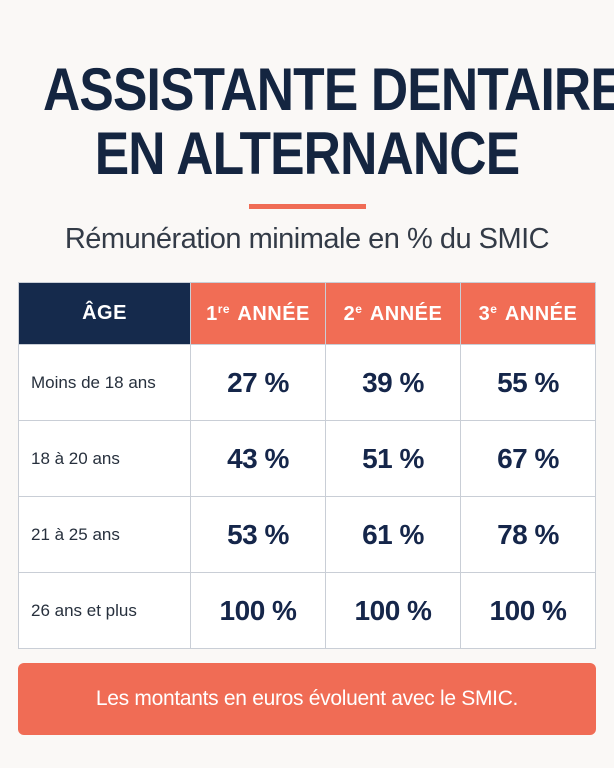 This screenshot has width=614, height=768. What do you see at coordinates (104, 382) in the screenshot?
I see `row-age-label: Moins de 18 ans` at bounding box center [104, 382].